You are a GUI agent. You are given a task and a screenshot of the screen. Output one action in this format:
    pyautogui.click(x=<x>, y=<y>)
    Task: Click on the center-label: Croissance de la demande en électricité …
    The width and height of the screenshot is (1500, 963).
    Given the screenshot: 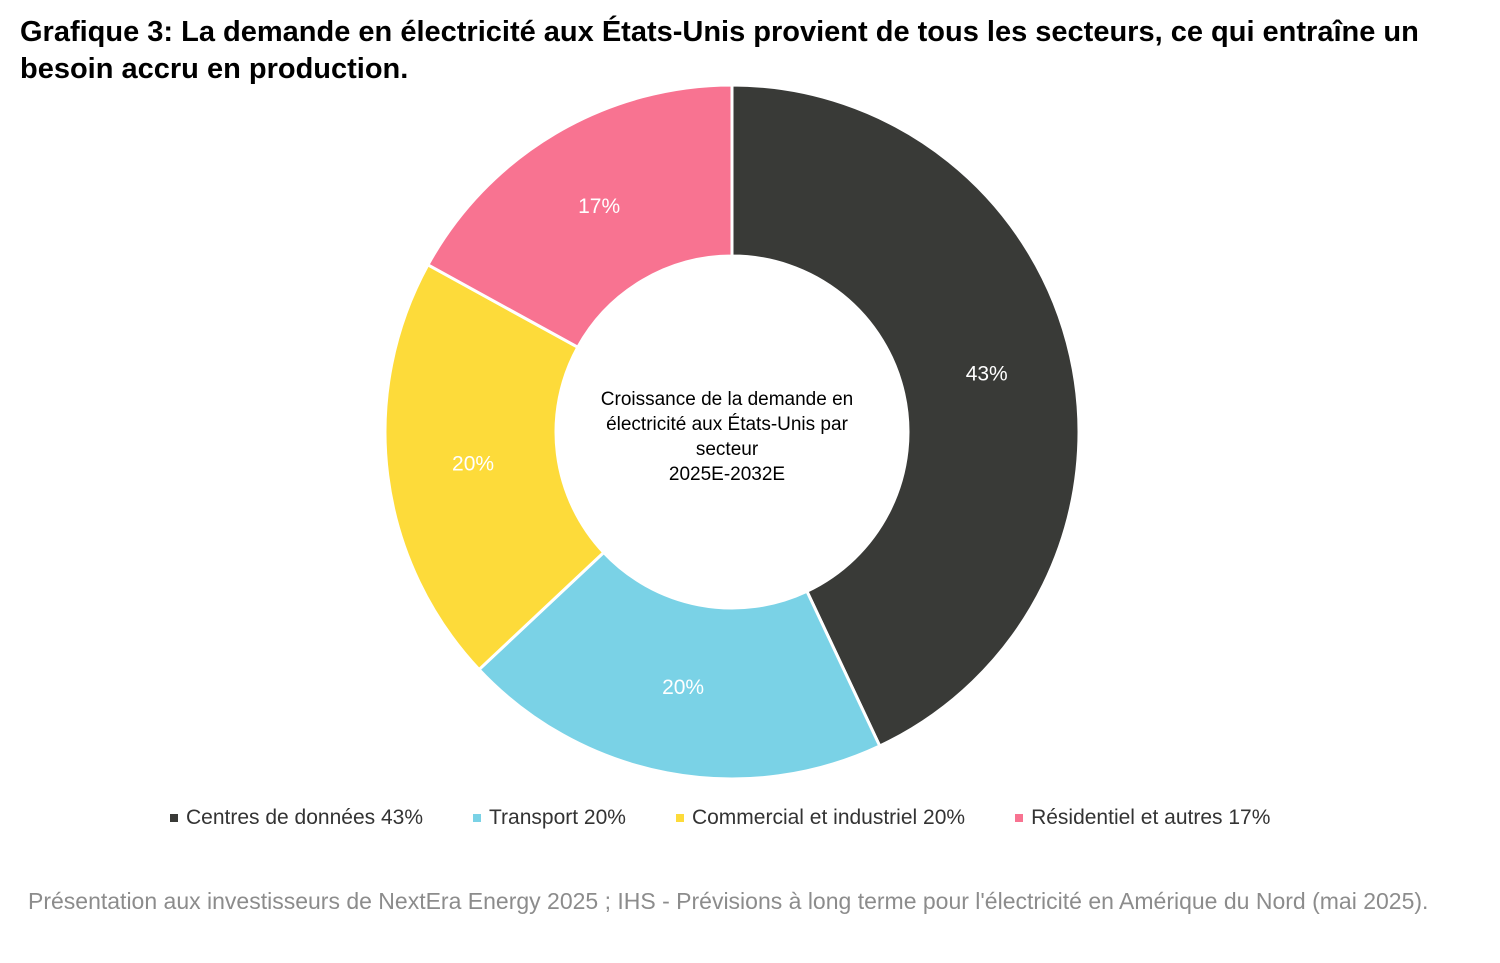 What is the action you would take?
    pyautogui.click(x=727, y=437)
    